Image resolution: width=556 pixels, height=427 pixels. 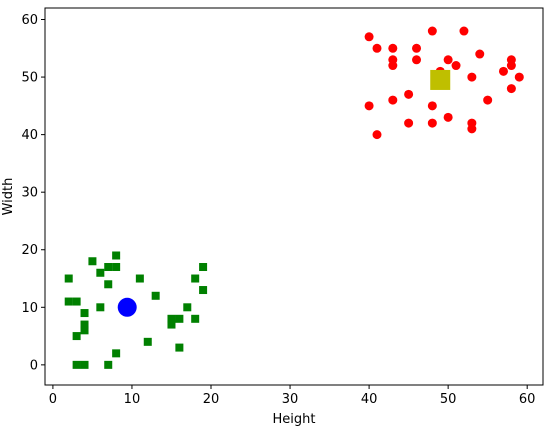 What do you see at coordinates (29, 308) in the screenshot?
I see `y-tick-label: 10` at bounding box center [29, 308].